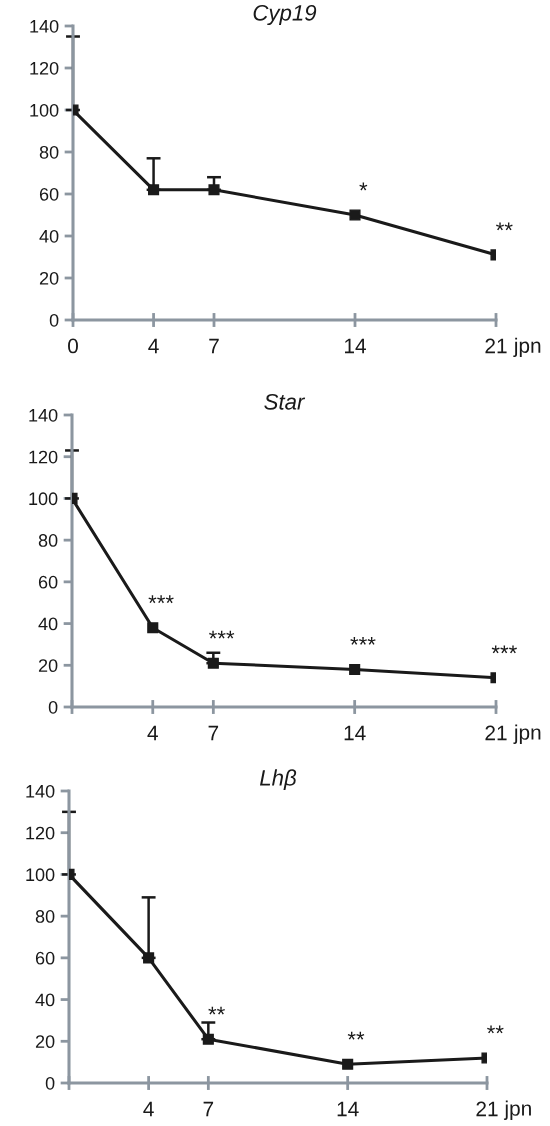 The image size is (550, 1126). What do you see at coordinates (363, 186) in the screenshot?
I see `annotation: *` at bounding box center [363, 186].